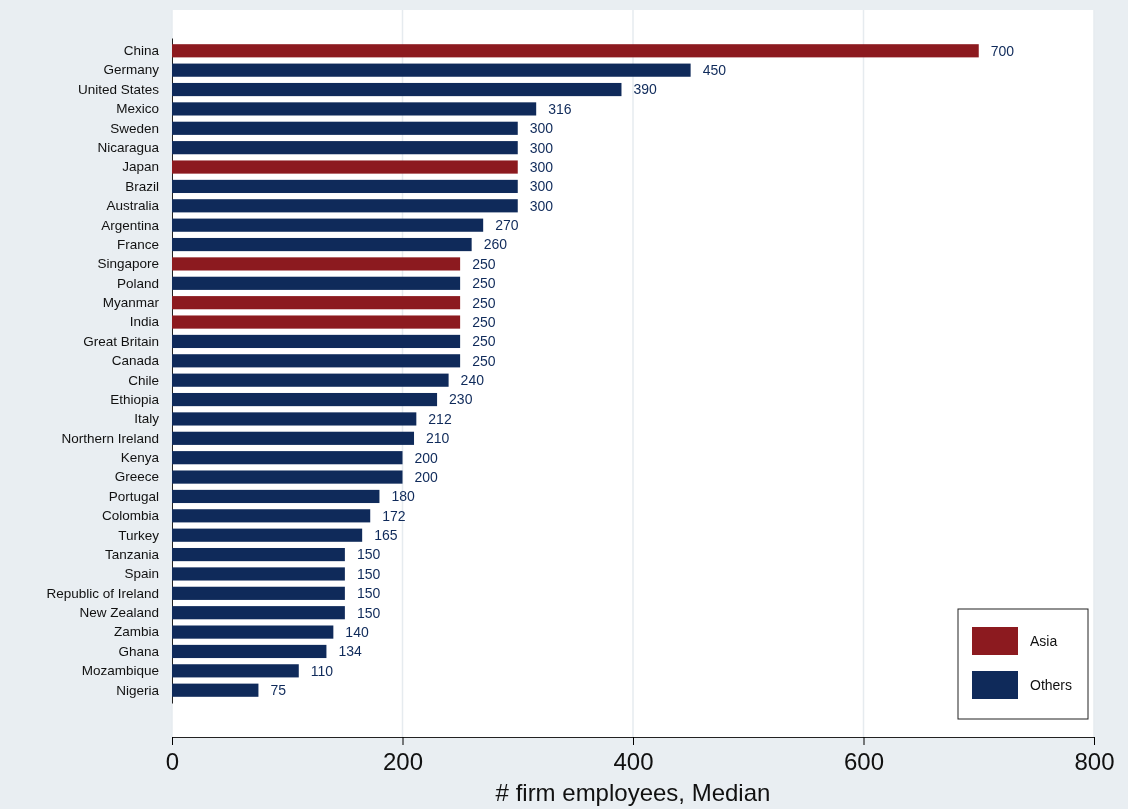 This screenshot has width=1128, height=809. What do you see at coordinates (137, 244) in the screenshot?
I see `y-tick-label: France` at bounding box center [137, 244].